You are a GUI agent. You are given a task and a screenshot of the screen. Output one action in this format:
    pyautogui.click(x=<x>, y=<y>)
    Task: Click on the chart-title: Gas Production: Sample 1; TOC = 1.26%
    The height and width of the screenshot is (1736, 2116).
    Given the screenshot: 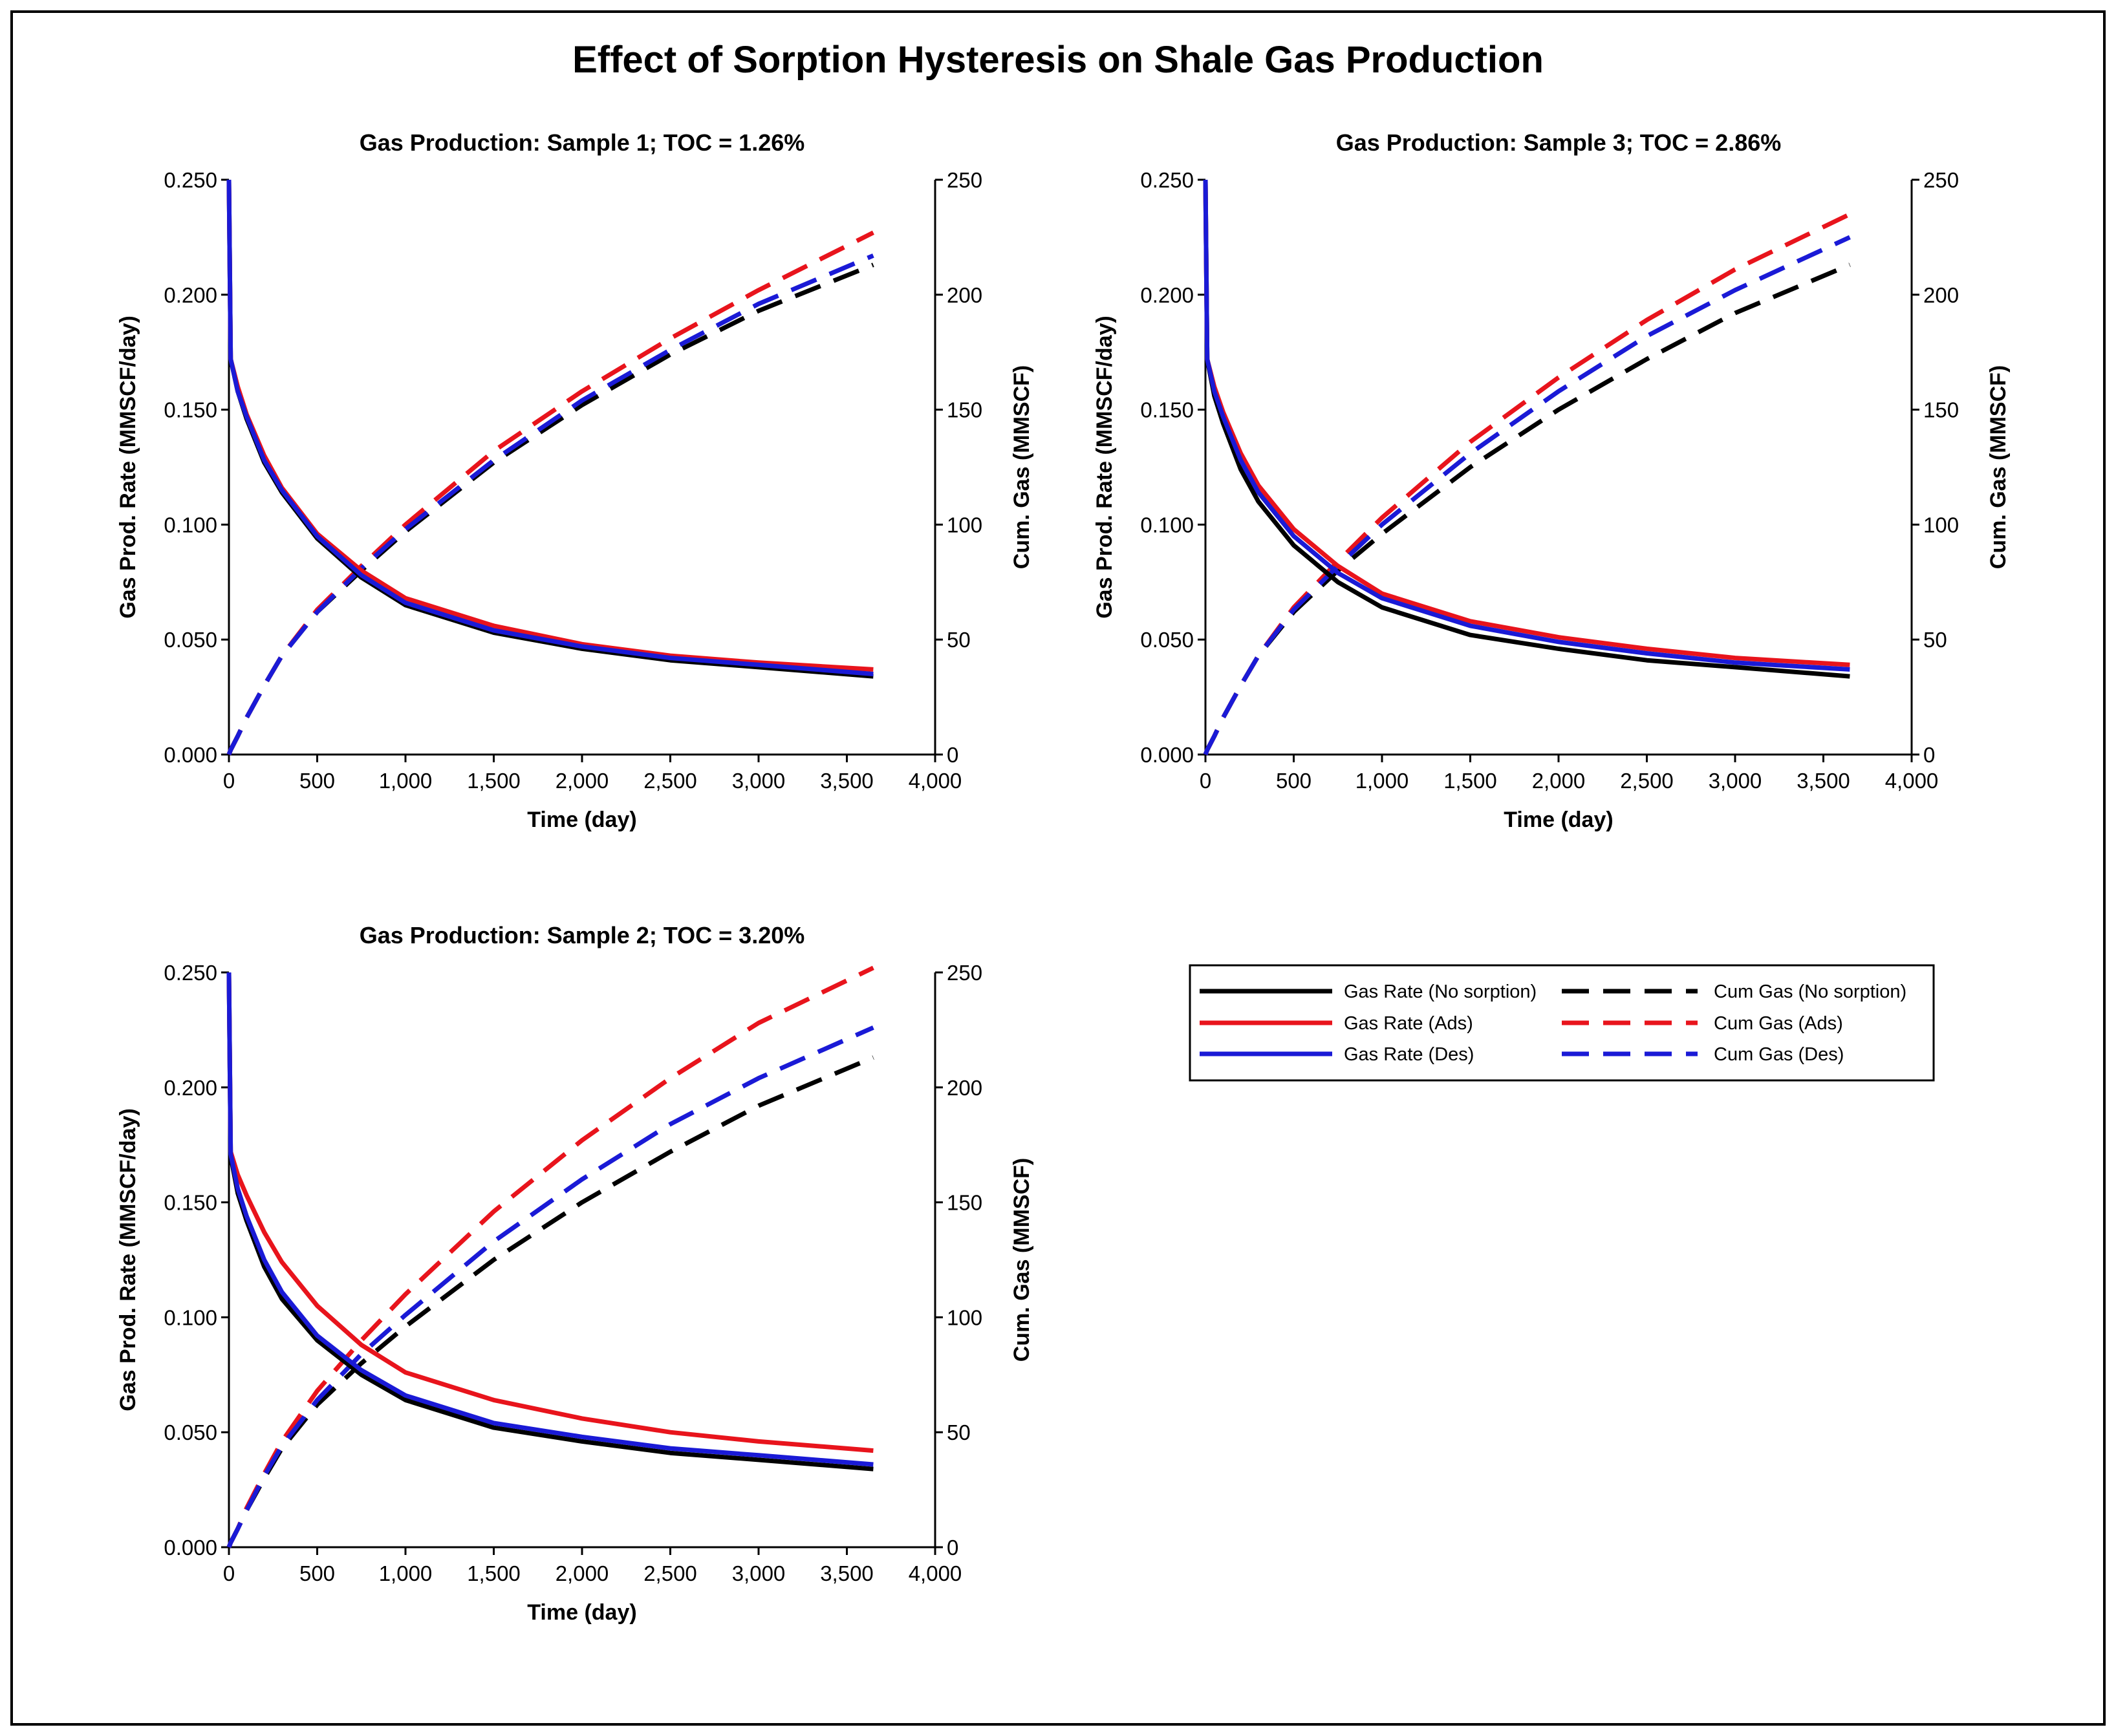 What is the action you would take?
    pyautogui.click(x=582, y=142)
    